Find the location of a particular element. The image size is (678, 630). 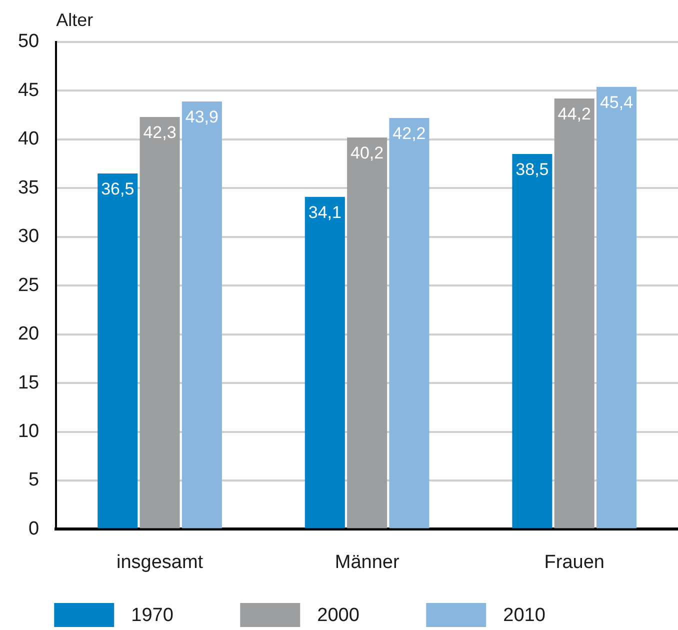

legend-label: 2010 is located at coordinates (524, 615).